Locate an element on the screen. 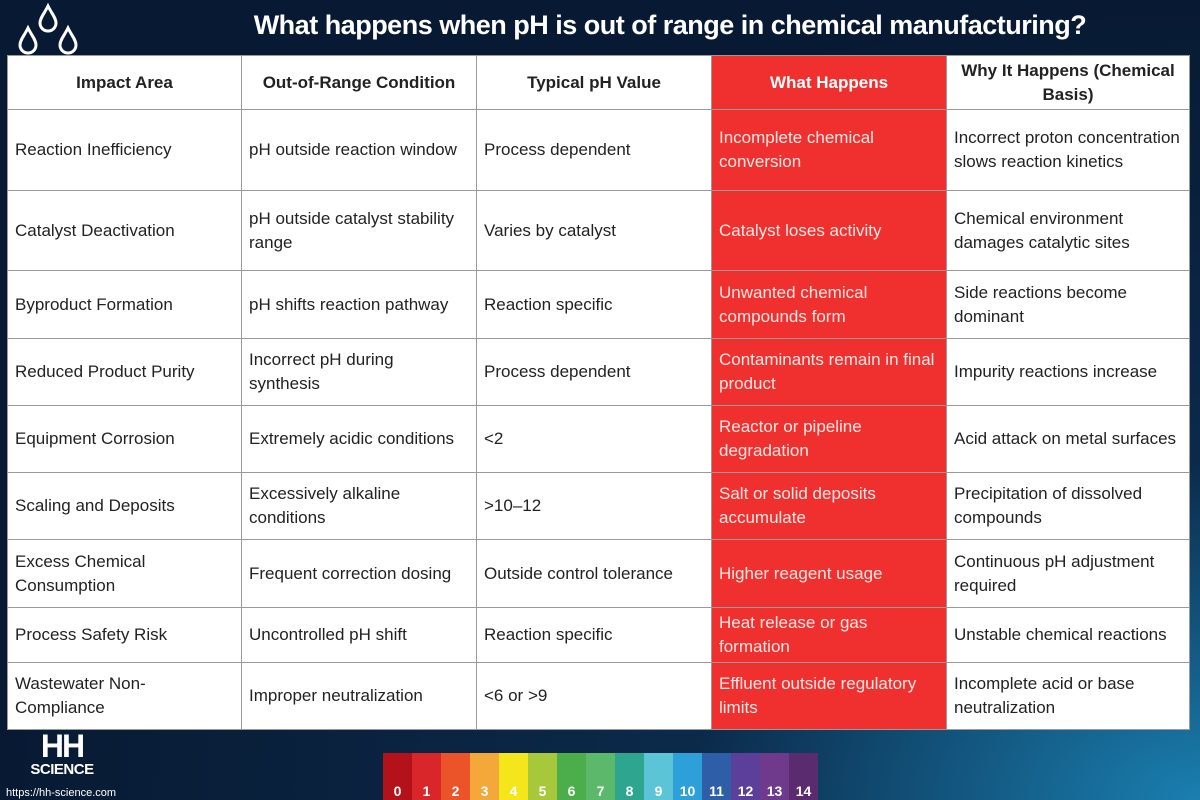 This screenshot has width=1200, height=800. header-cell: What Happens is located at coordinates (829, 82).